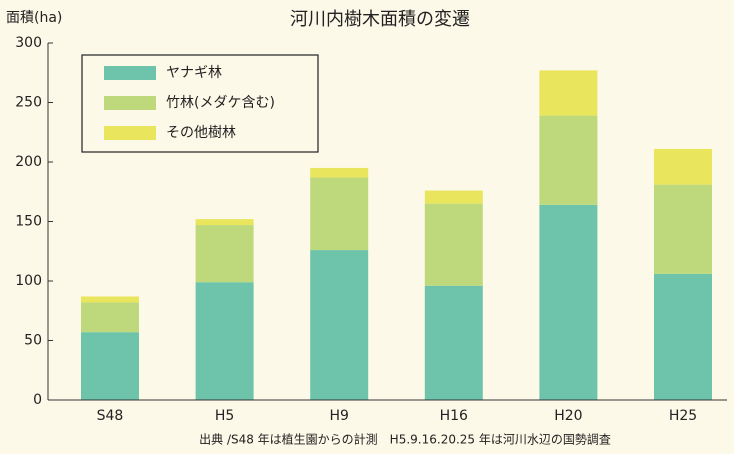 The height and width of the screenshot is (454, 734). Describe the element at coordinates (37, 400) in the screenshot. I see `y-tick-label: 0` at that location.